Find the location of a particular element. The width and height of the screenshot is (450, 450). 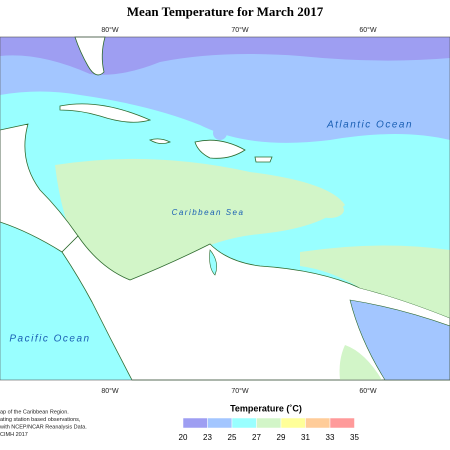

water-label: Pacific Ocean is located at coordinates (49, 339).